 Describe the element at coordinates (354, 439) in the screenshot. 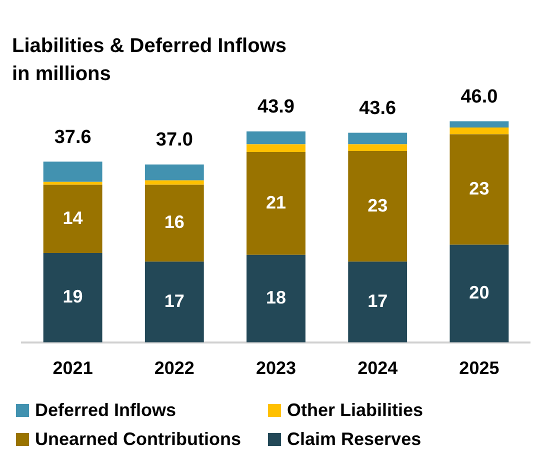

I see `legend-label: Claim Reserves` at that location.